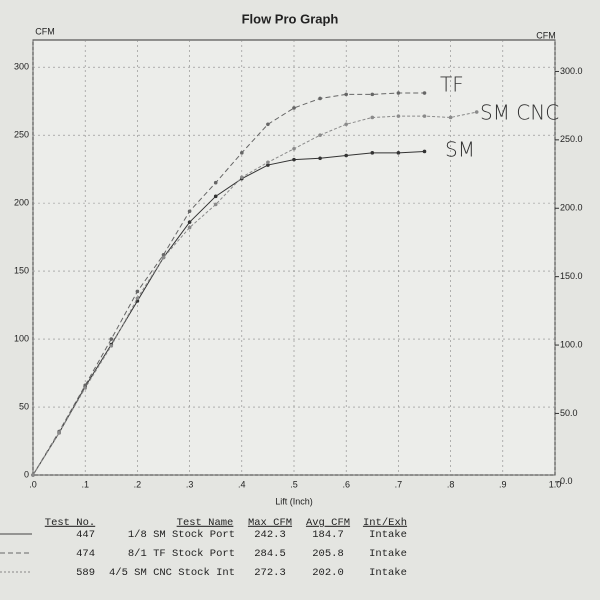 The height and width of the screenshot is (600, 600). What do you see at coordinates (290, 18) in the screenshot?
I see `chart-title: Flow Pro Graph` at bounding box center [290, 18].